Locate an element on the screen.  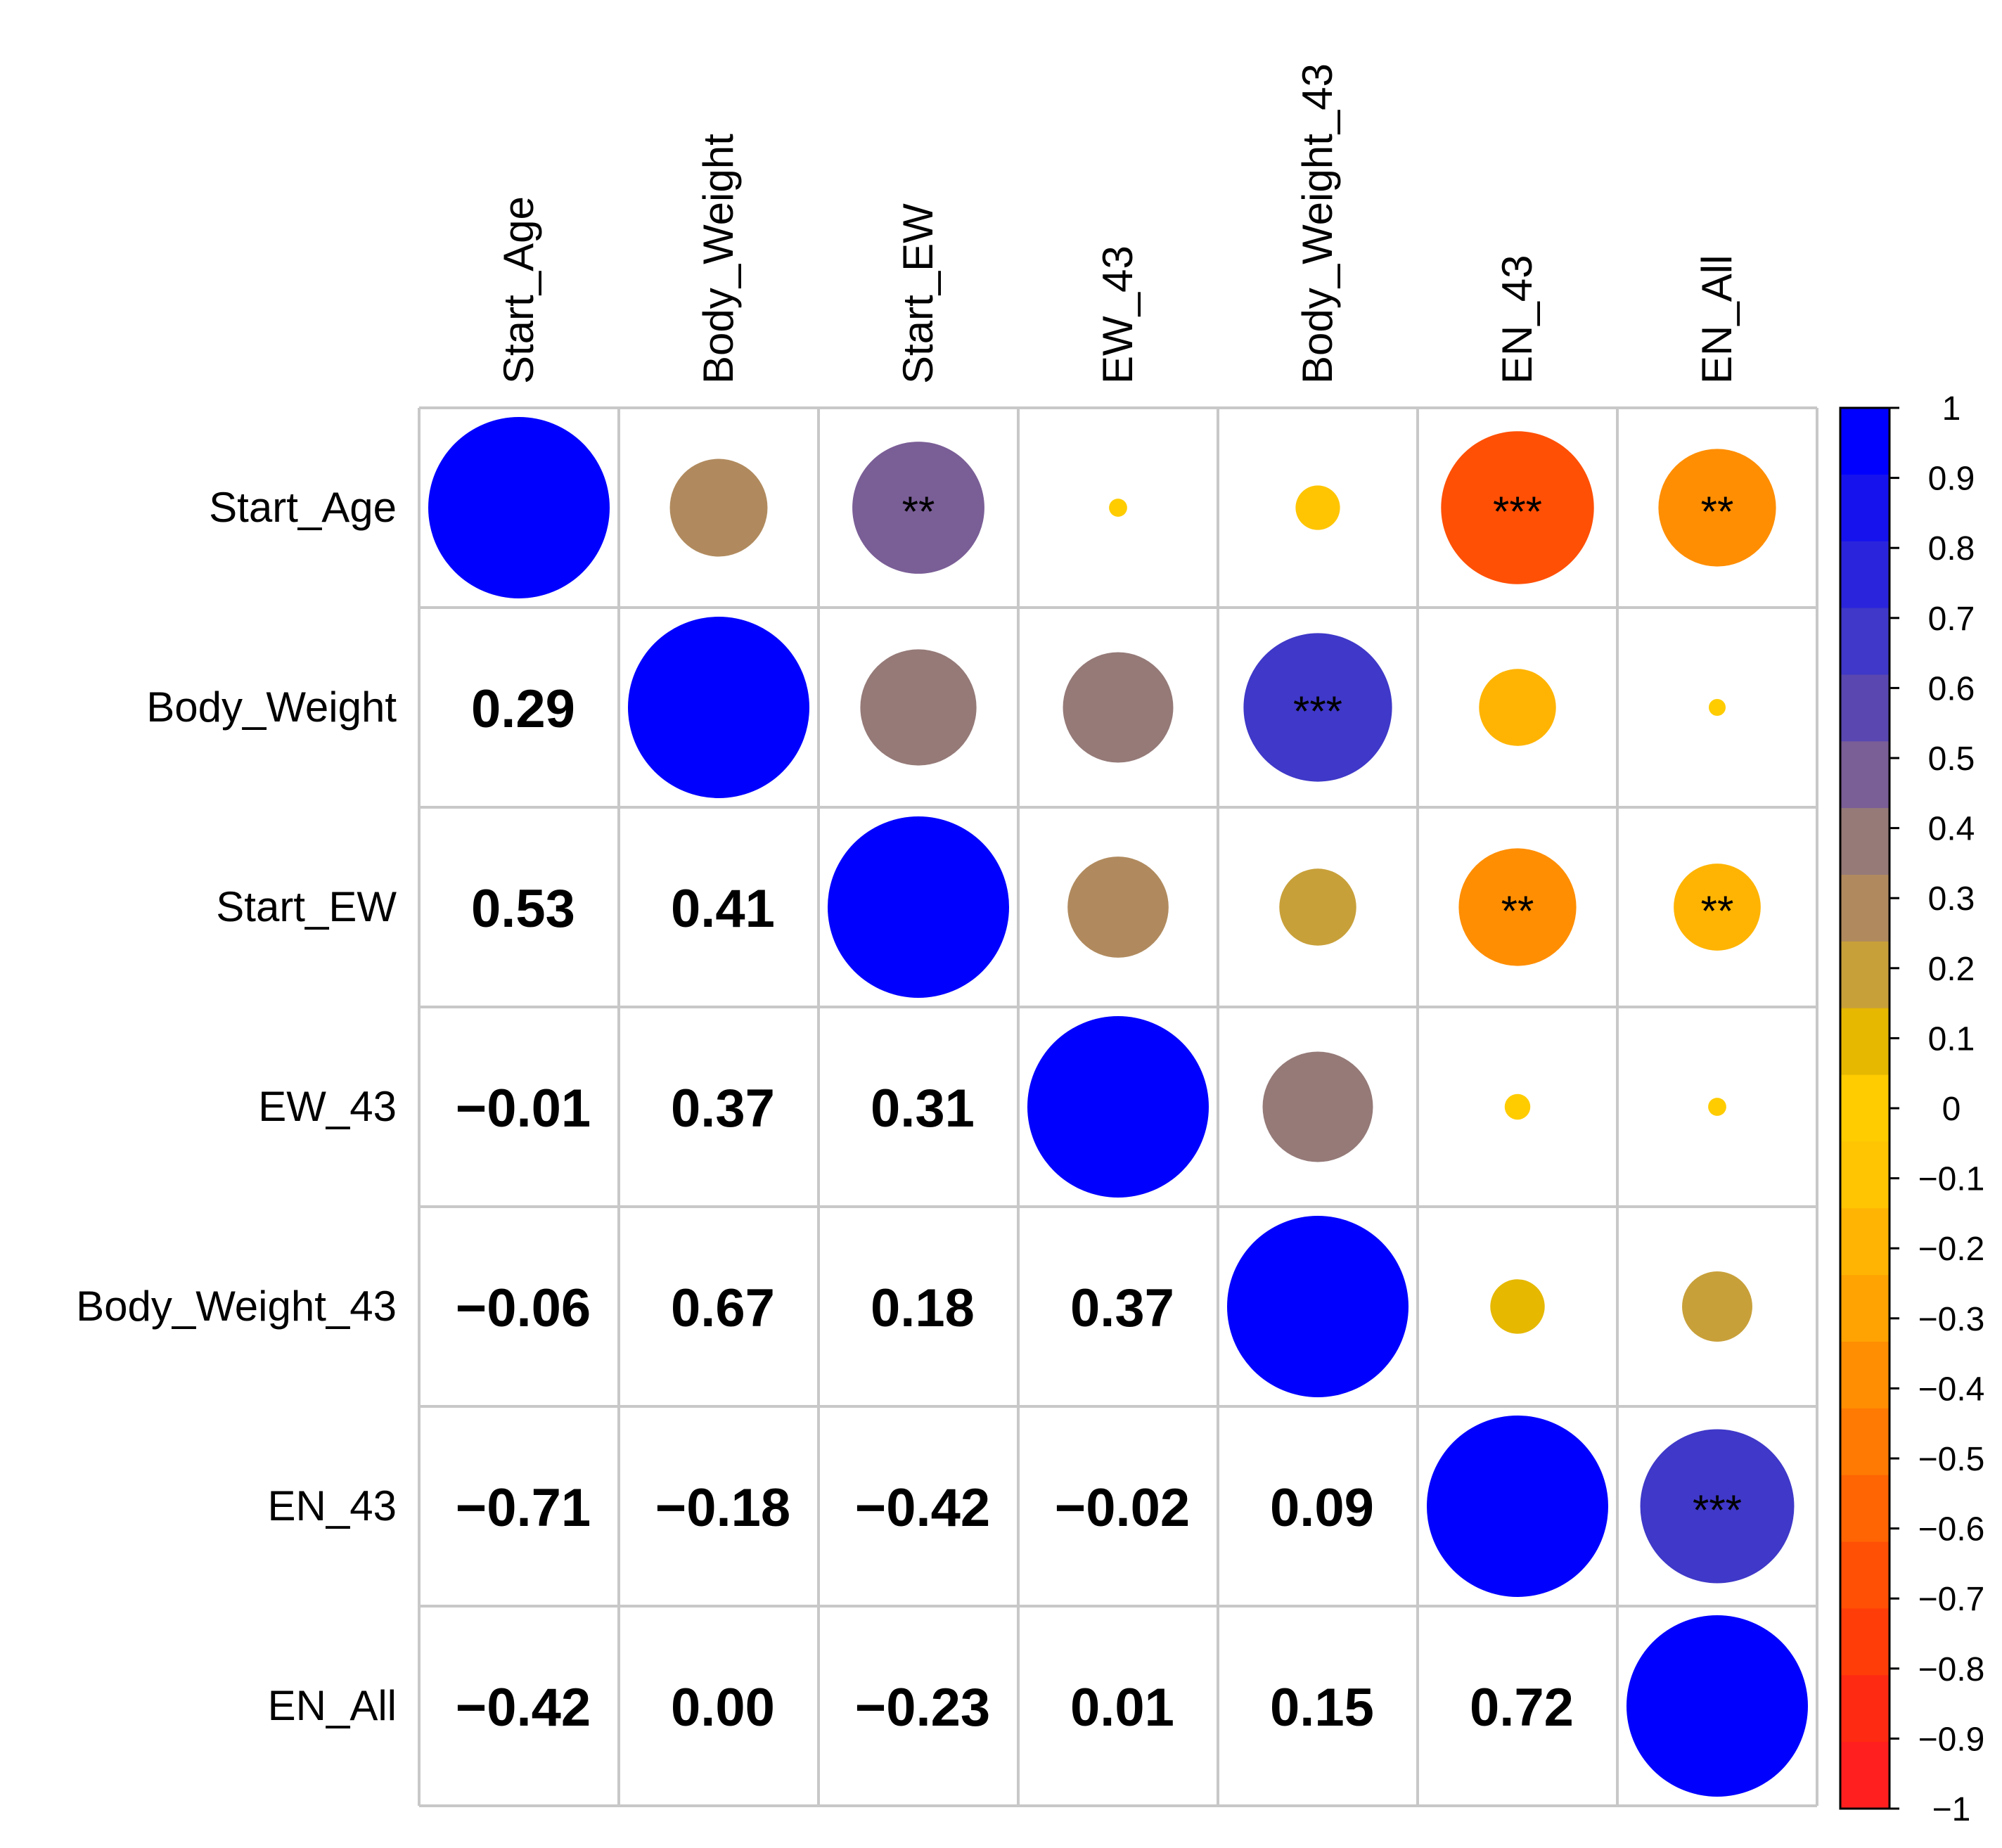
colorbar-tick-label: 0 is located at coordinates (1951, 1109).